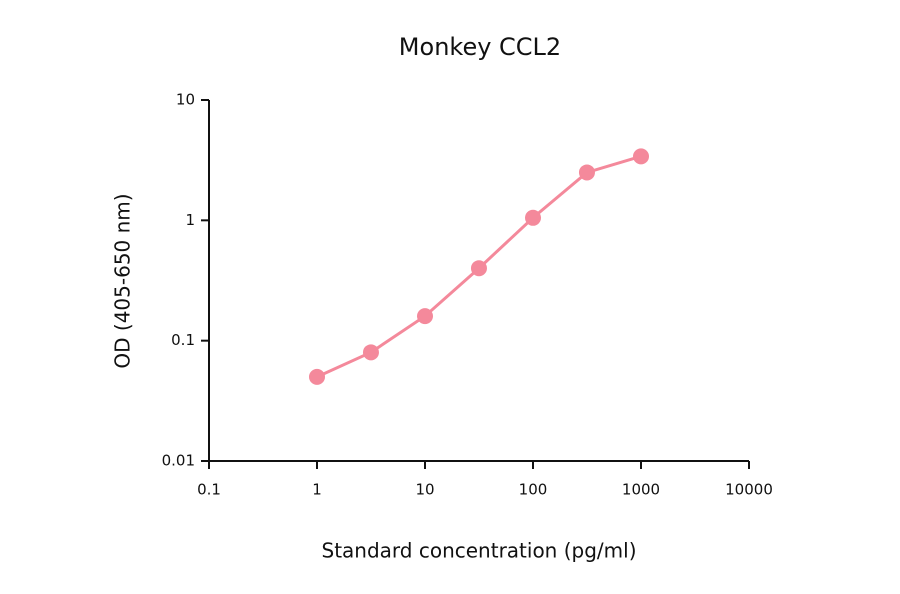  Describe the element at coordinates (123, 280) in the screenshot. I see `y-axis-label: OD (405-650 nm)` at that location.